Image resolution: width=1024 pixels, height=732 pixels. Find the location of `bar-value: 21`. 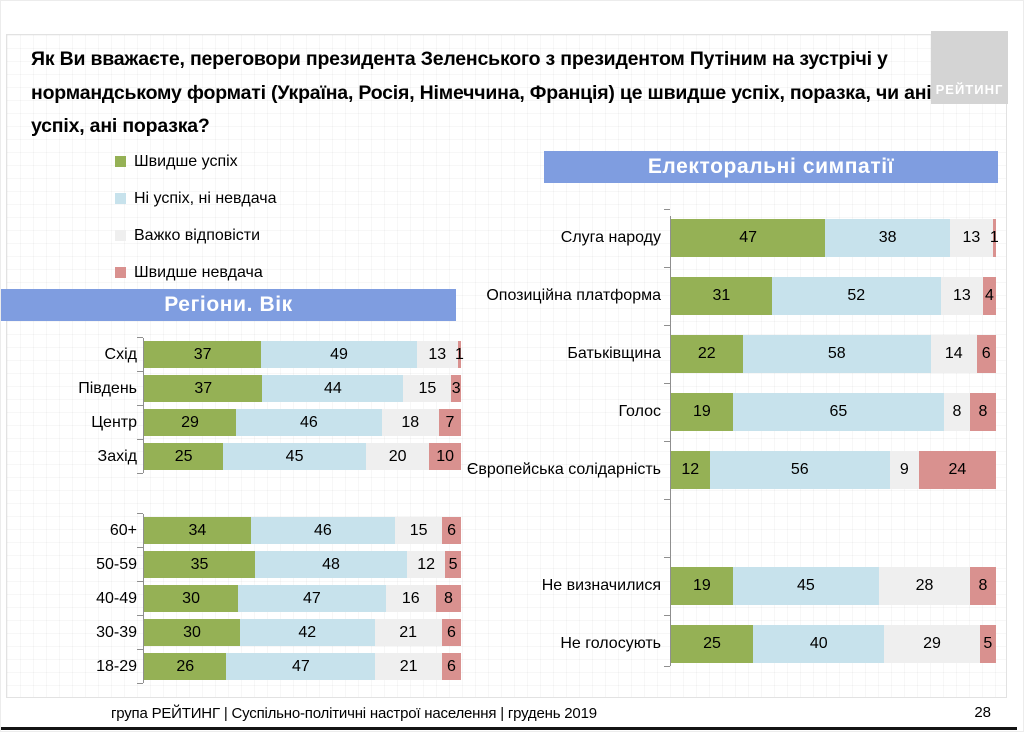

bar-value: 21 is located at coordinates (408, 632).